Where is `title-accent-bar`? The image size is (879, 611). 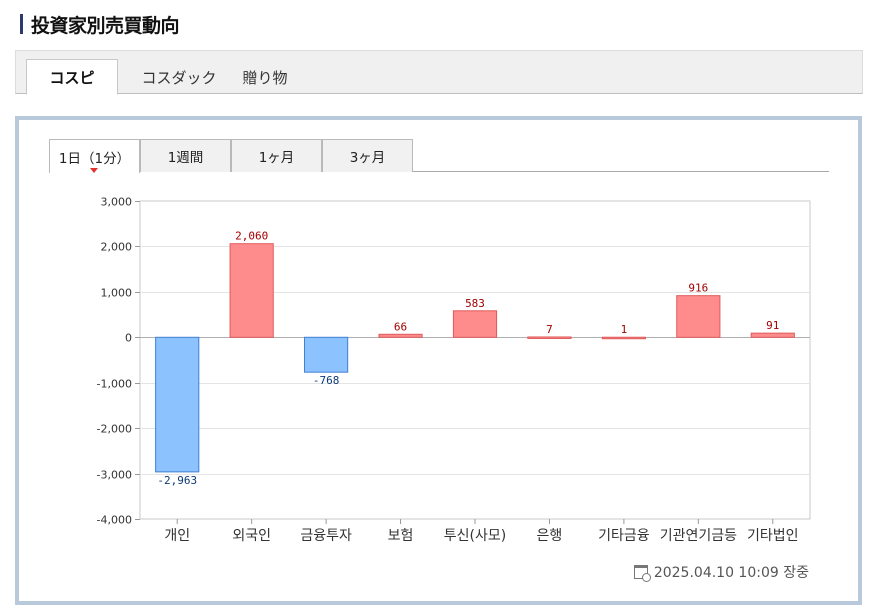 title-accent-bar is located at coordinates (21, 24).